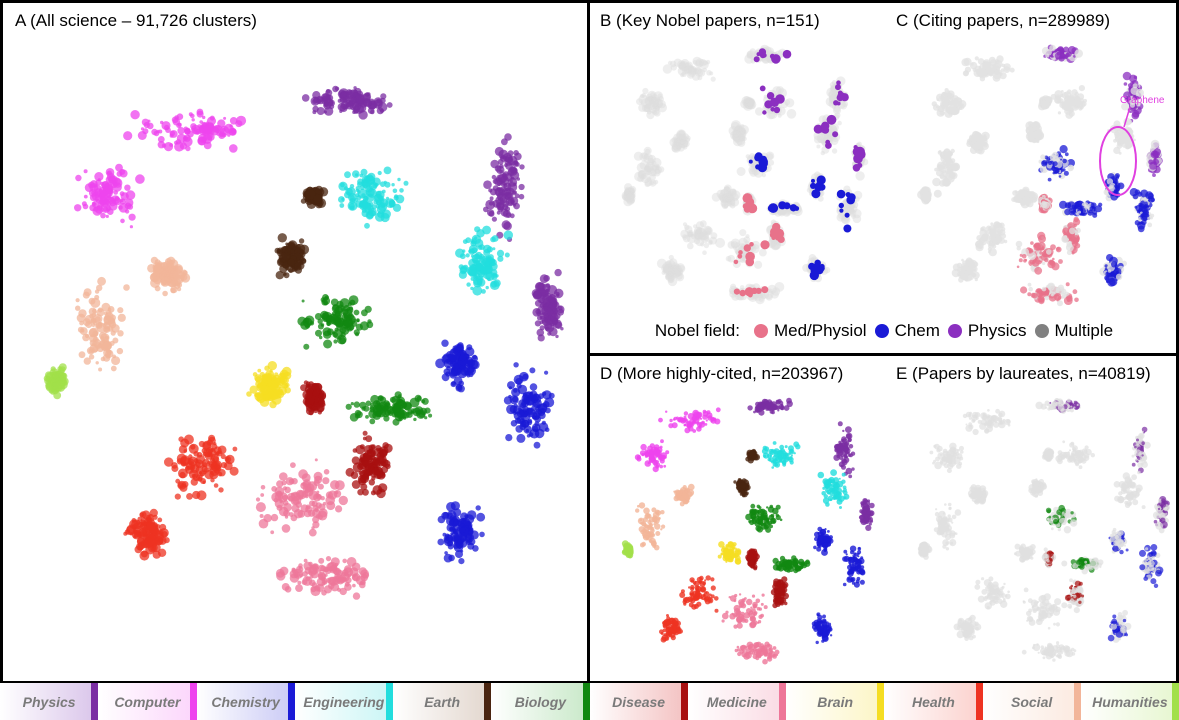 The image size is (1179, 720). I want to click on plotA-cluster-1925, so click(304, 582).